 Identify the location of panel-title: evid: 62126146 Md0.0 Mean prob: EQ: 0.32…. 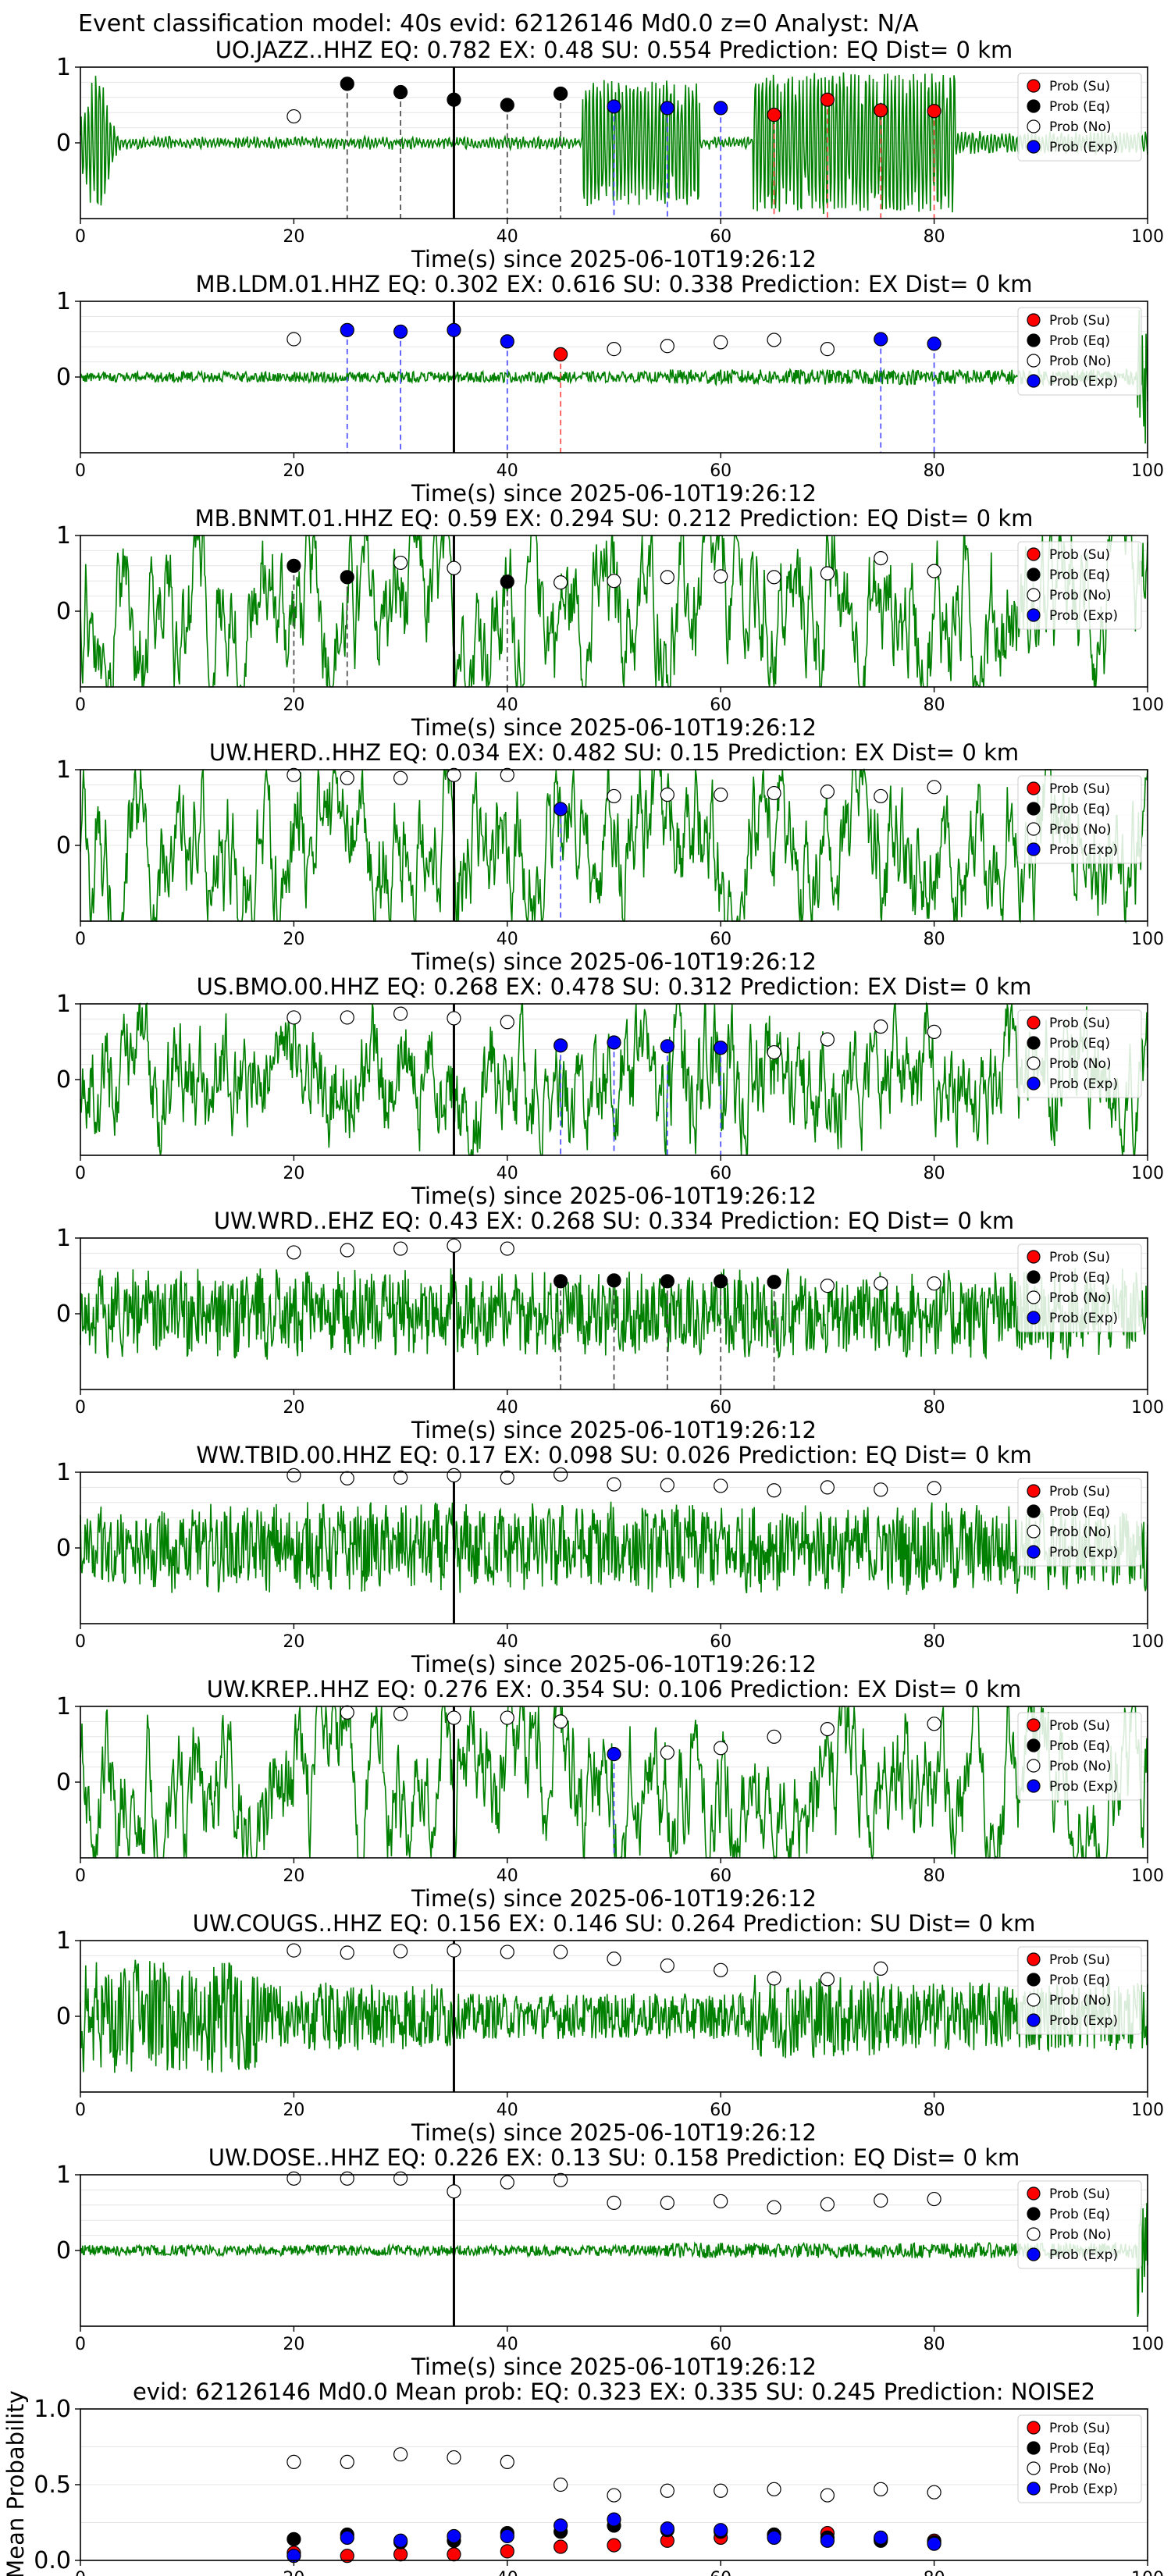
(614, 2392).